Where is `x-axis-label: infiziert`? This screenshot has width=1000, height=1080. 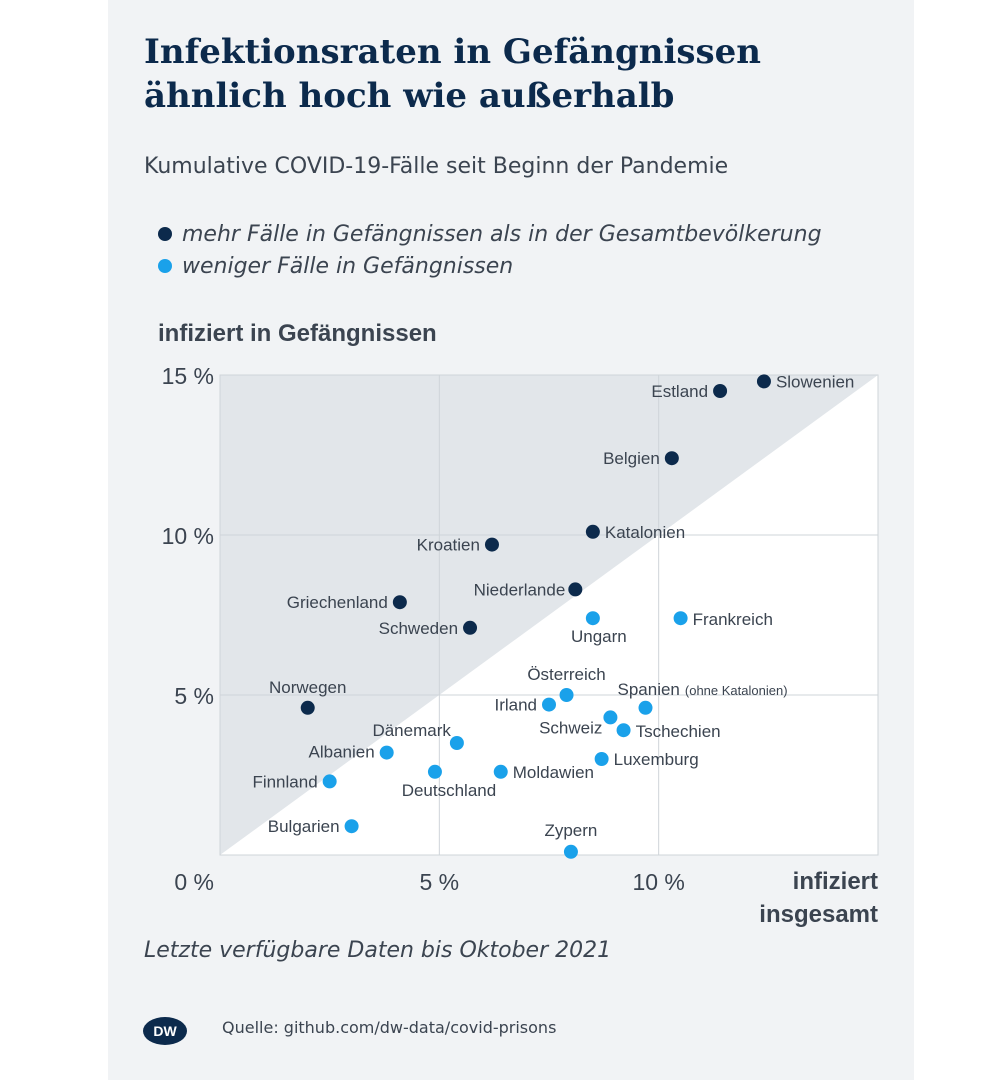 x-axis-label: infiziert is located at coordinates (835, 881).